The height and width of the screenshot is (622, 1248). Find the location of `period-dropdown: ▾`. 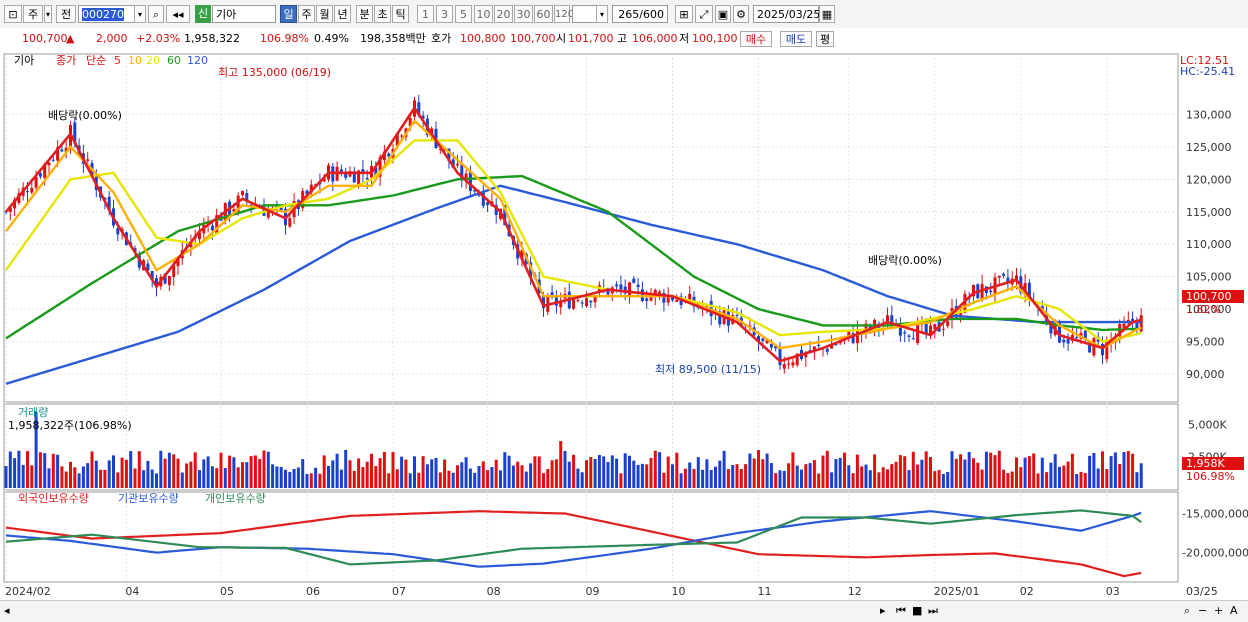

period-dropdown: ▾ is located at coordinates (48, 14).